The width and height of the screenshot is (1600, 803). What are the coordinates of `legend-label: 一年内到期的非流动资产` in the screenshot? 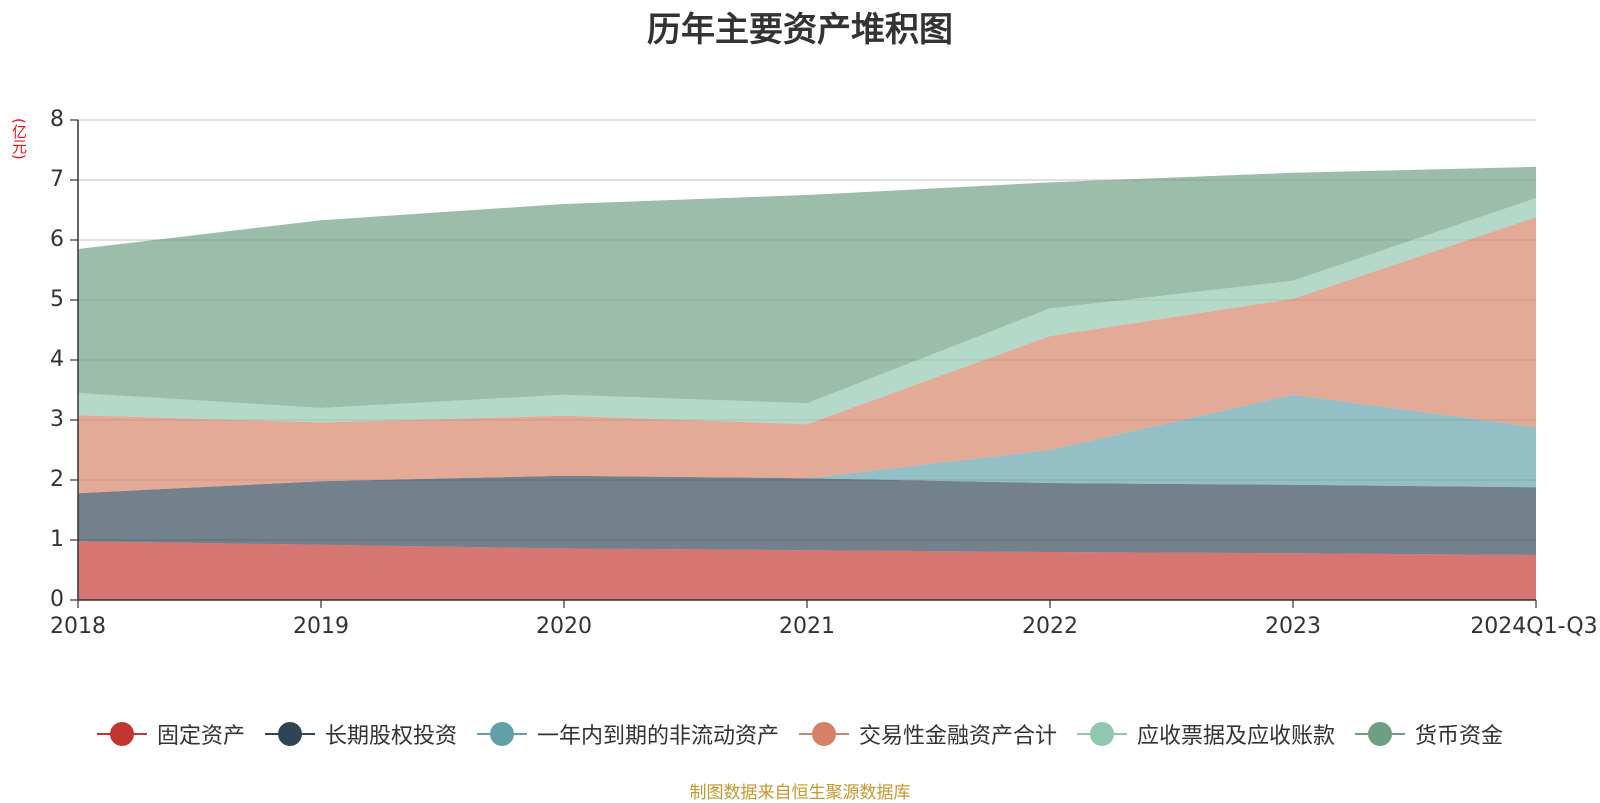 It's located at (657, 736).